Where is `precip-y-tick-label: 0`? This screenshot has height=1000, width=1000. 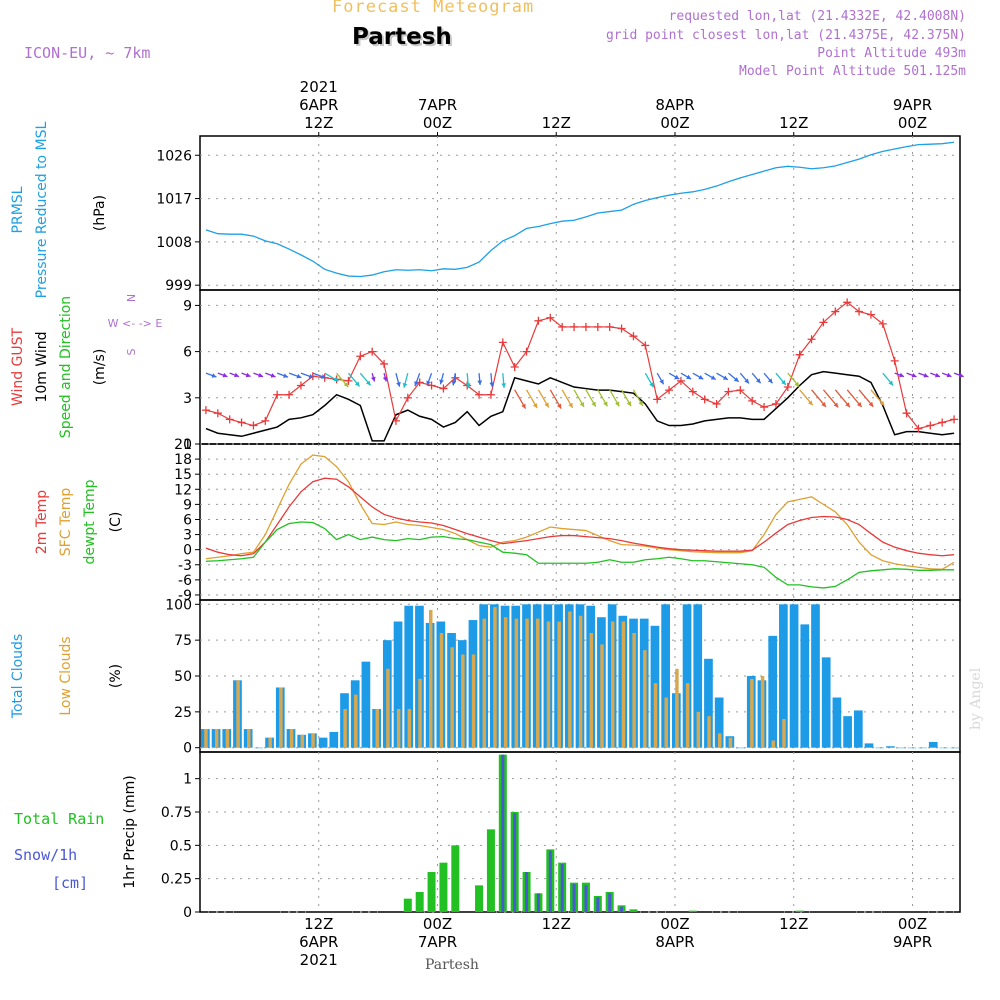
precip-y-tick-label: 0 is located at coordinates (187, 913).